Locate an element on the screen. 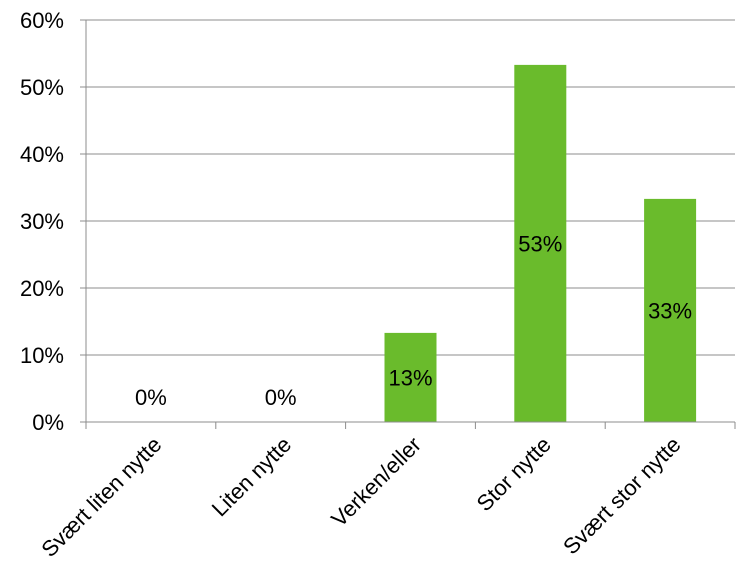  x-category-label: Stor nytte is located at coordinates (514, 474).